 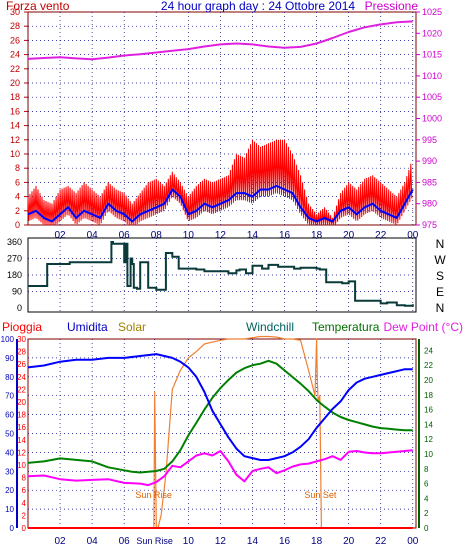 I want to click on wind-speed-tick-label: 8, so click(x=17, y=168).